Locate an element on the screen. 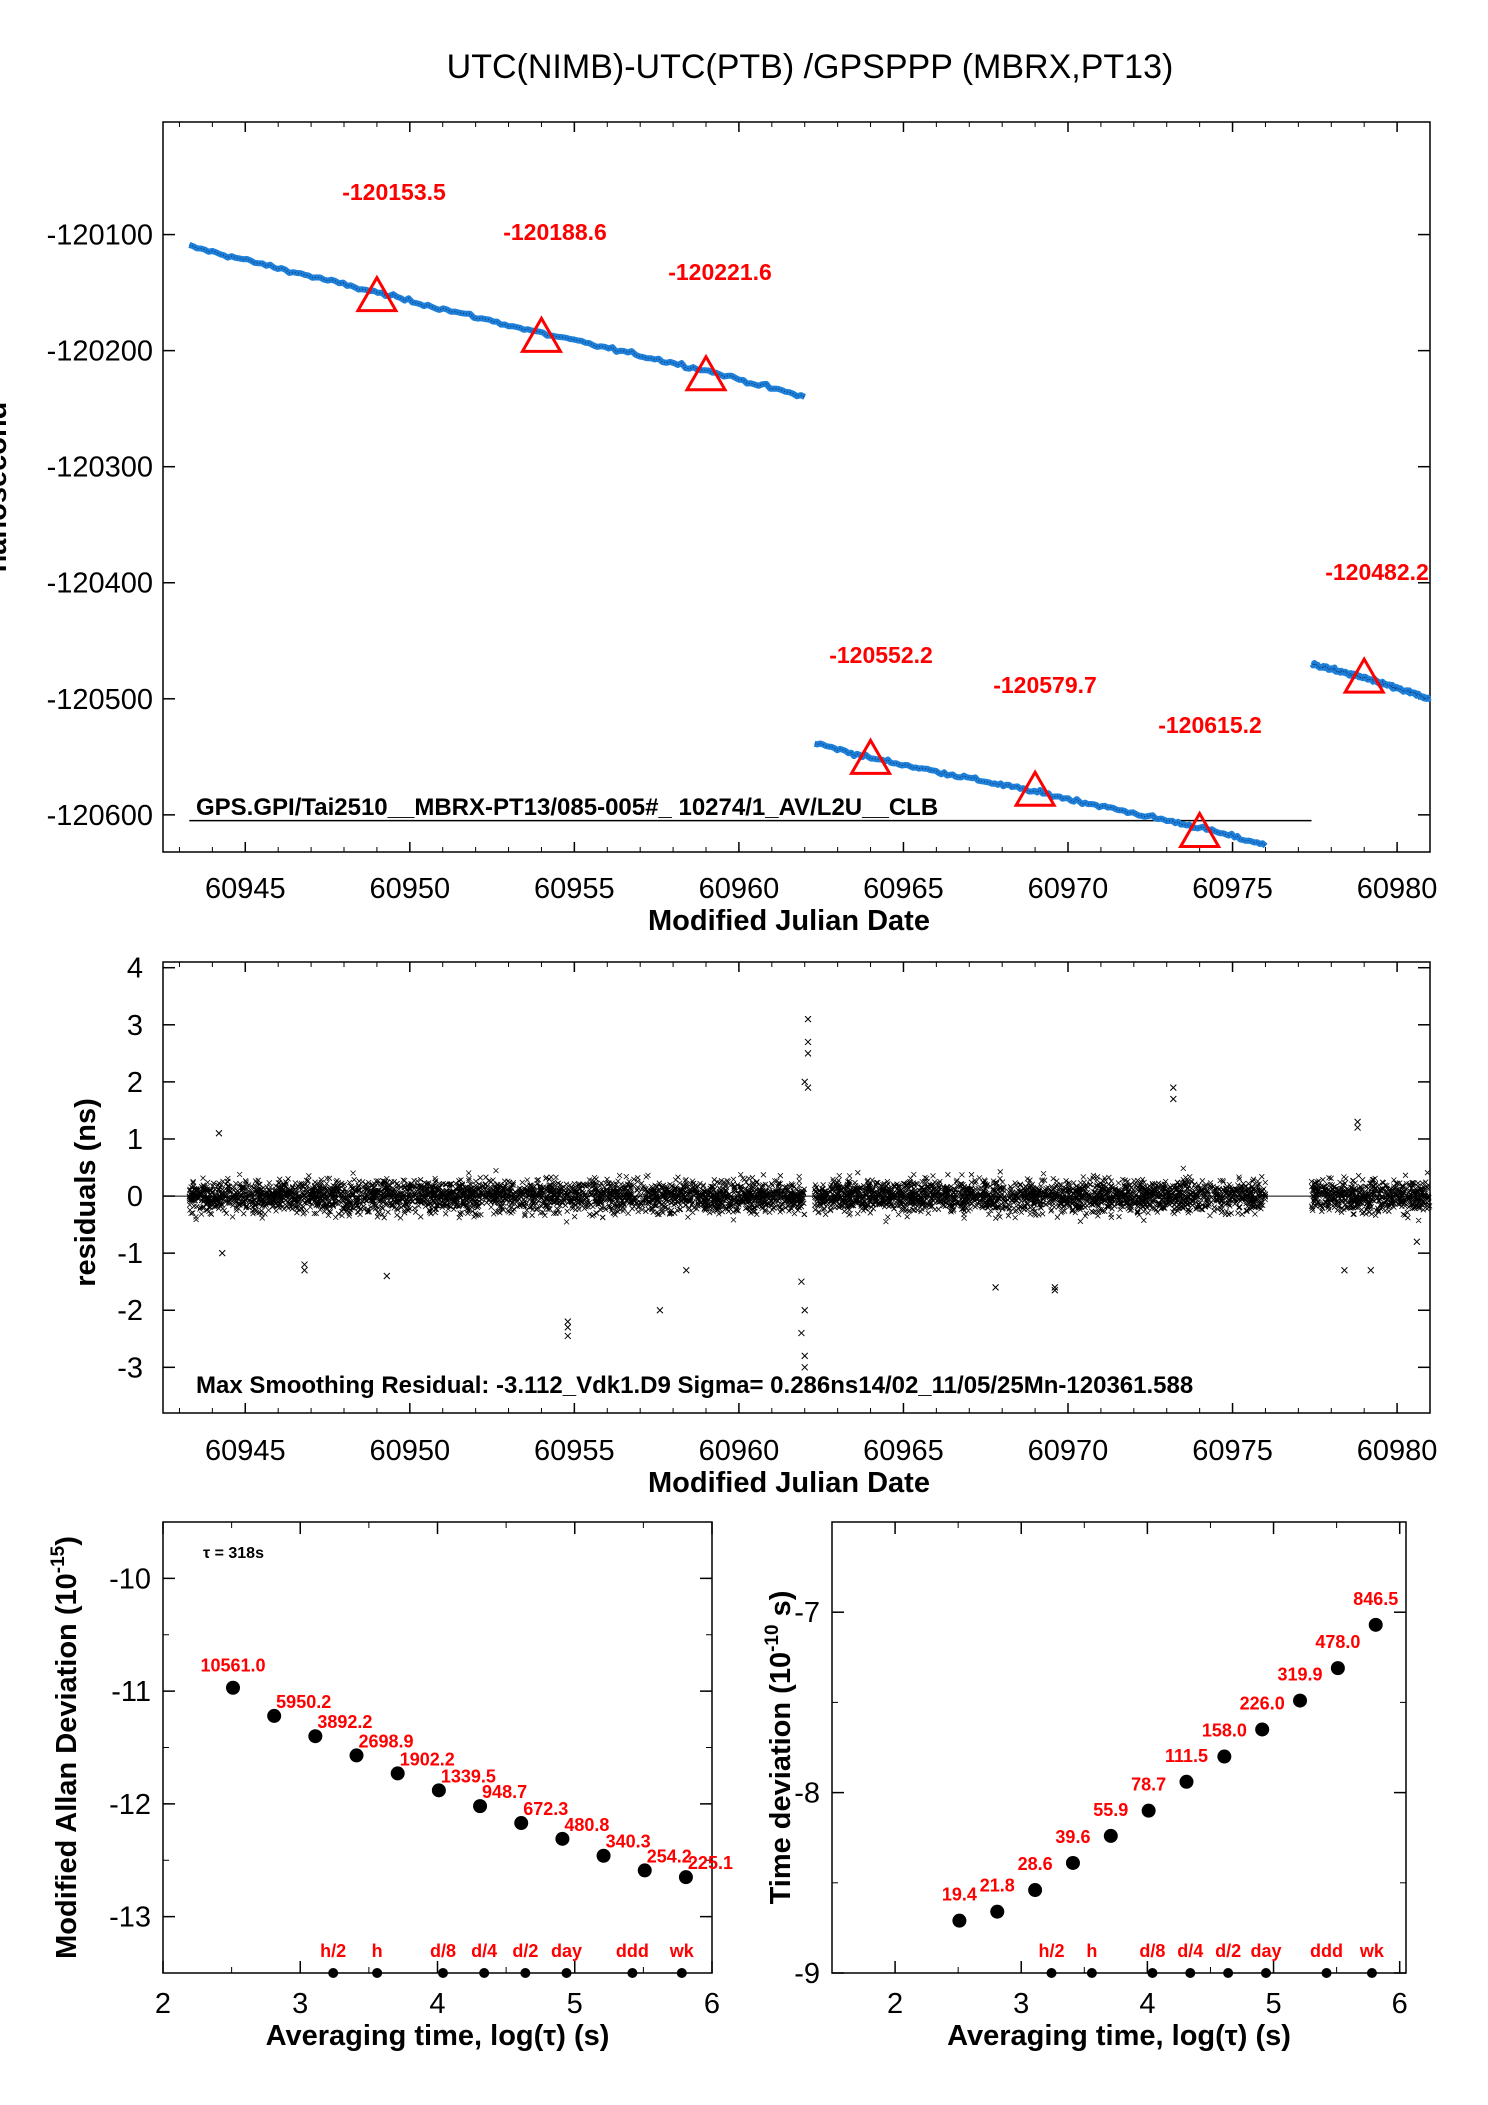 This screenshot has height=2105, width=1488. x-tick-label: 3 is located at coordinates (1021, 2004).